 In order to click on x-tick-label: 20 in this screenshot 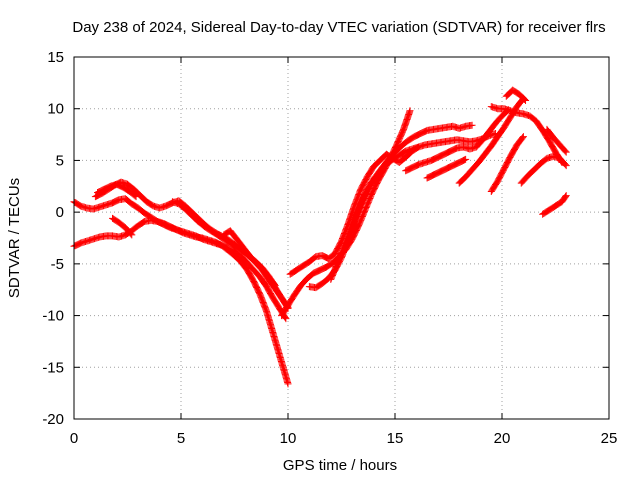, I will do `click(502, 438)`.